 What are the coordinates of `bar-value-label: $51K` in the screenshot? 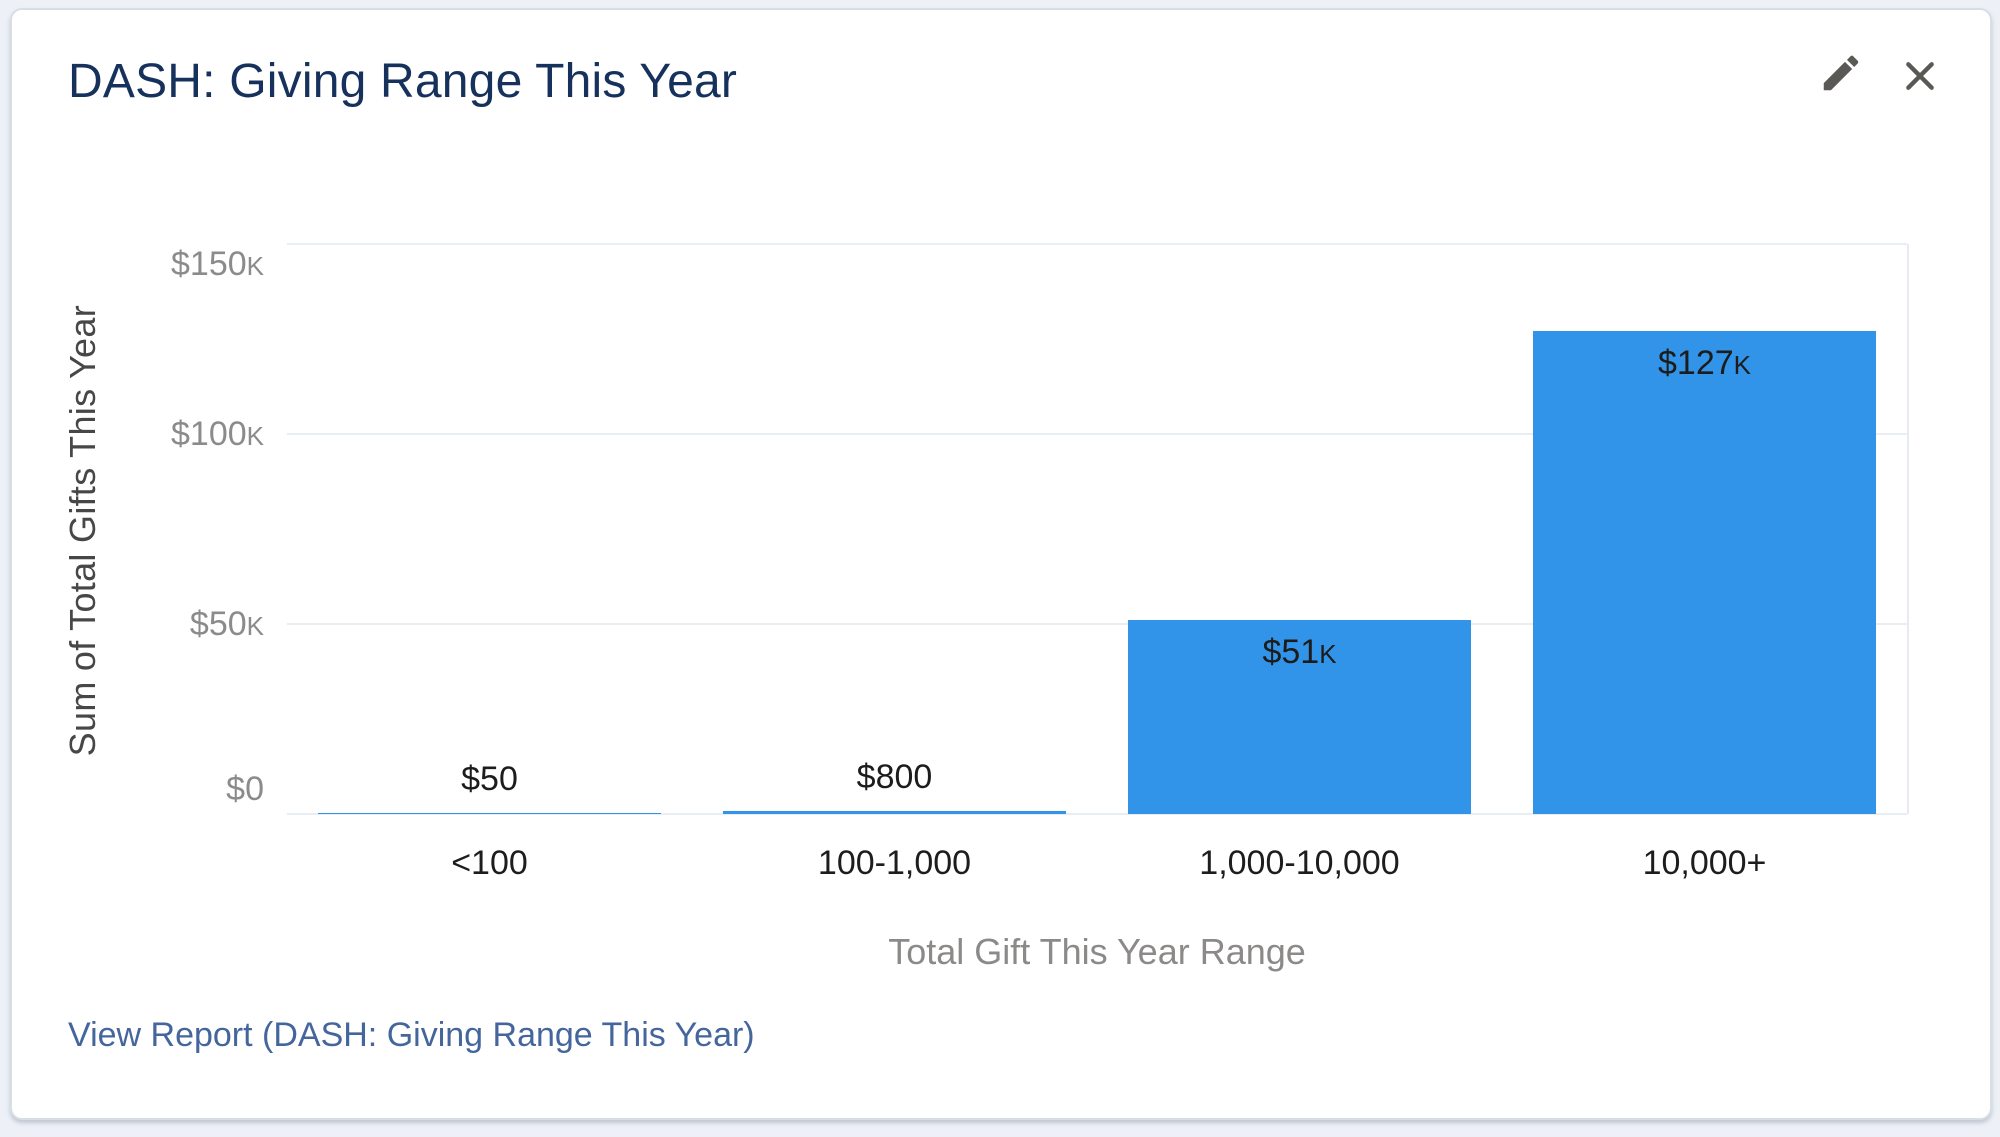 It's located at (1299, 652).